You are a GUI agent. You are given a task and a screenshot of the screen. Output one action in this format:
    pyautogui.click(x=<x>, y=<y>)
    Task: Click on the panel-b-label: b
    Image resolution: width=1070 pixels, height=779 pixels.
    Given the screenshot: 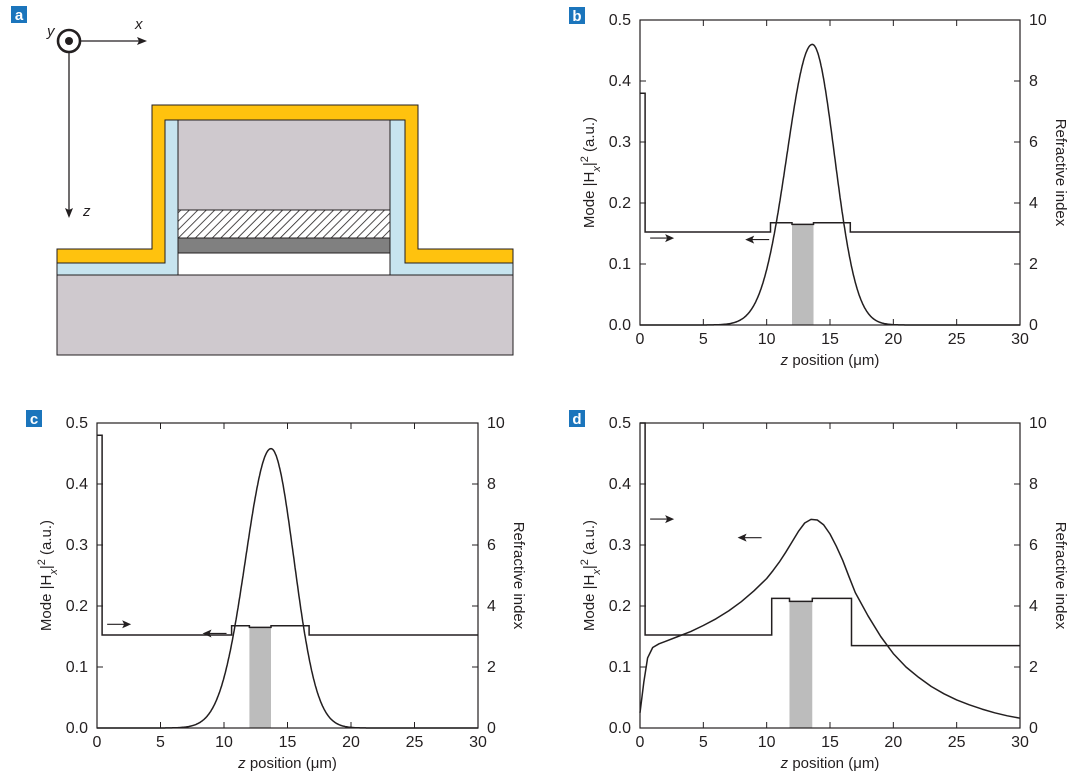 What is the action you would take?
    pyautogui.click(x=576, y=16)
    